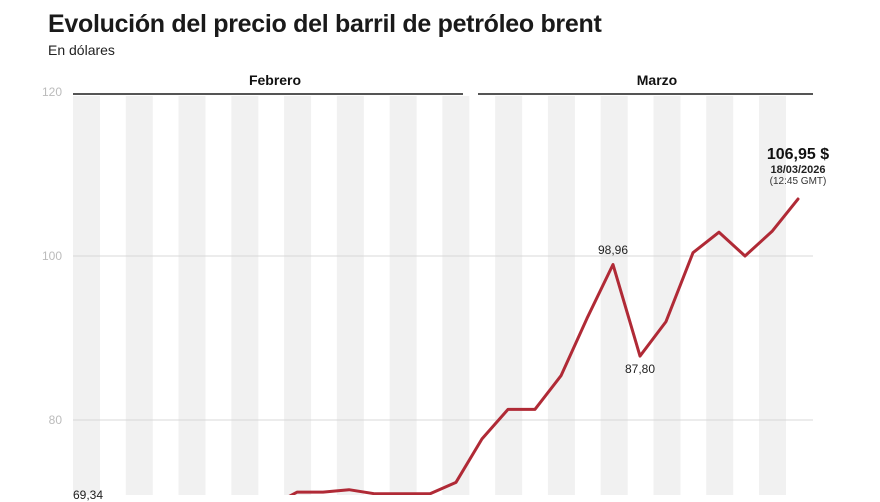 The height and width of the screenshot is (502, 880). Describe the element at coordinates (657, 80) in the screenshot. I see `month-label-marzo: Marzo` at that location.